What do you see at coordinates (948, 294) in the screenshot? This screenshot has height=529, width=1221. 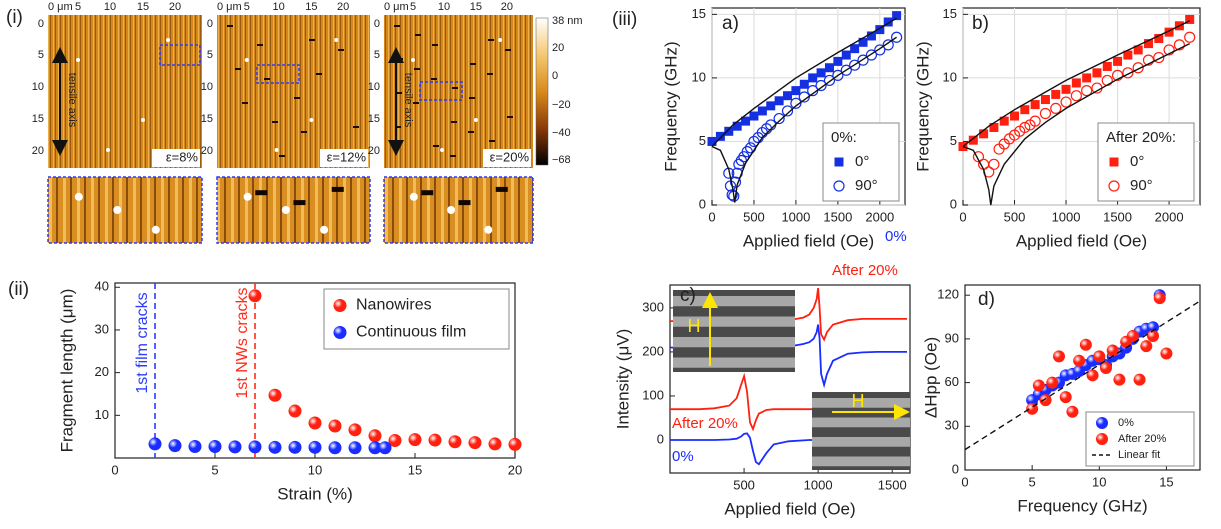 I see `y-tick-label: 120` at bounding box center [948, 294].